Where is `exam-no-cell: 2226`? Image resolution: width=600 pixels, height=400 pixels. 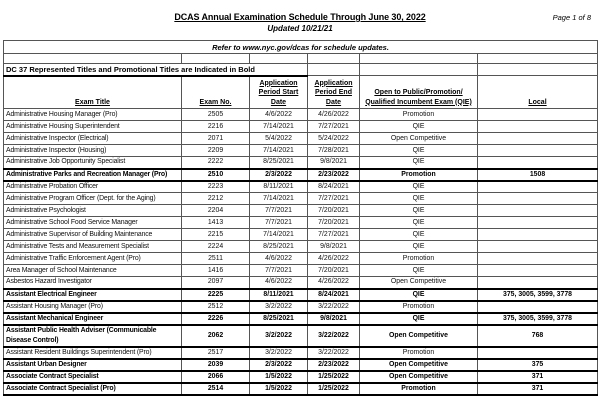 exam-no-cell: 2226 is located at coordinates (215, 318).